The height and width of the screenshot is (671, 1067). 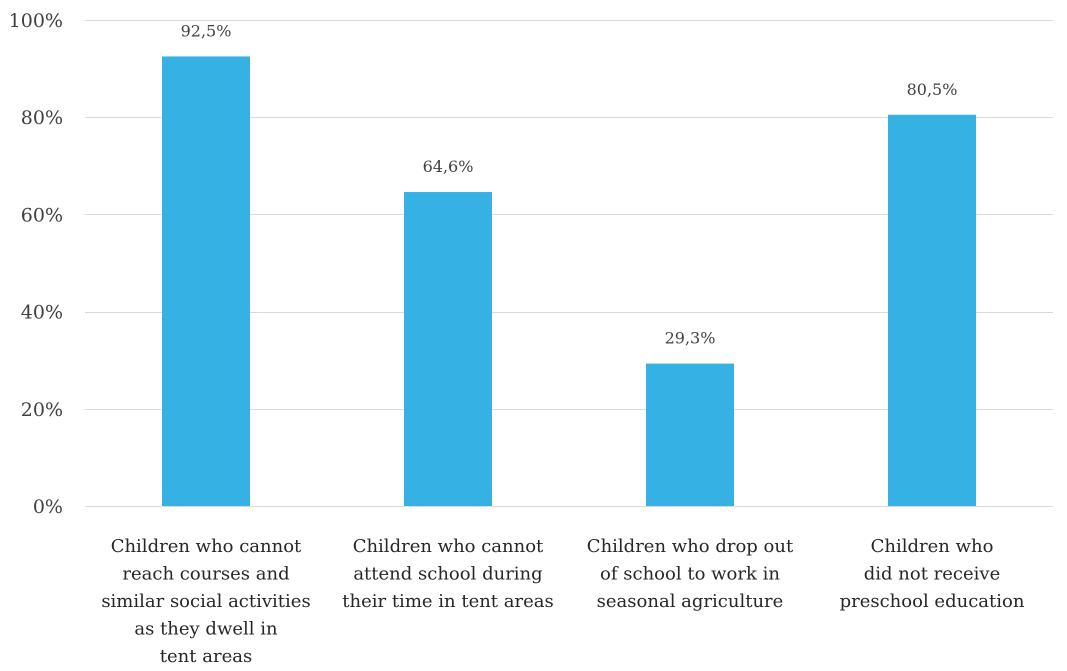 What do you see at coordinates (48, 507) in the screenshot?
I see `y-tick-label: 0%` at bounding box center [48, 507].